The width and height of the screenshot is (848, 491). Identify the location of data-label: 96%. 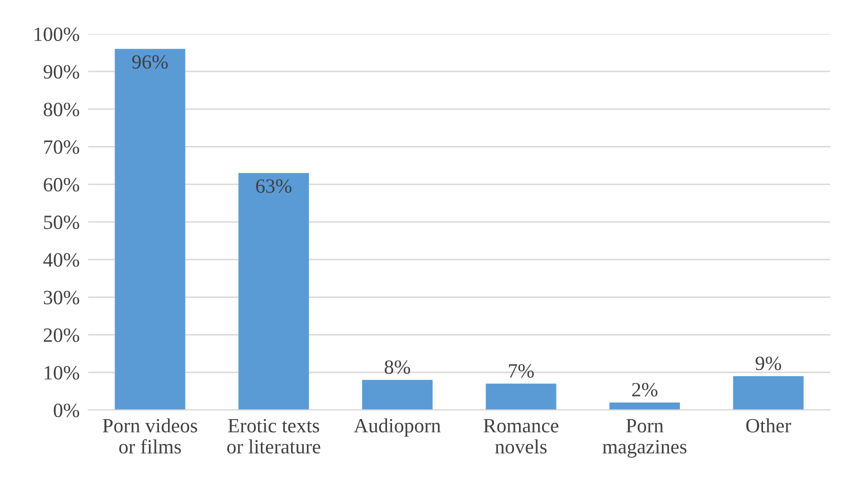
(150, 62).